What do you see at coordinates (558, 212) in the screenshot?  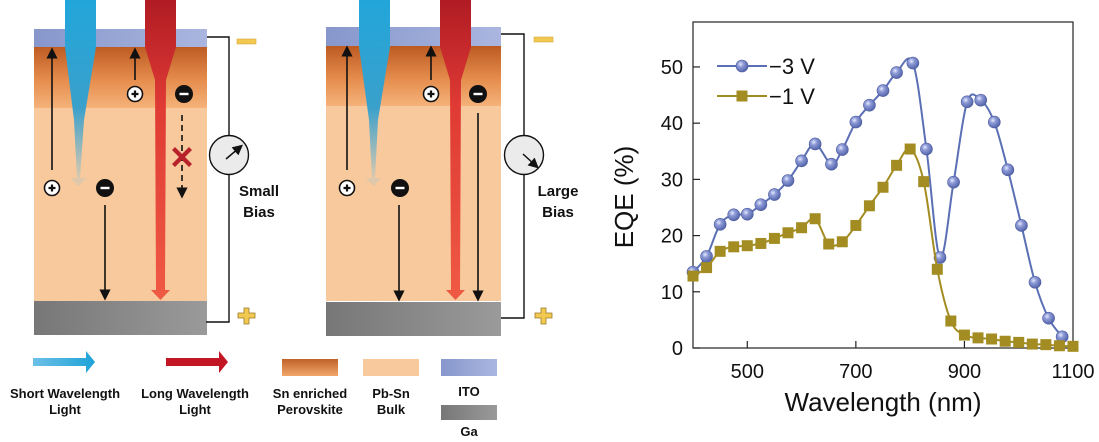 I see `bias-label-line2: Bias` at bounding box center [558, 212].